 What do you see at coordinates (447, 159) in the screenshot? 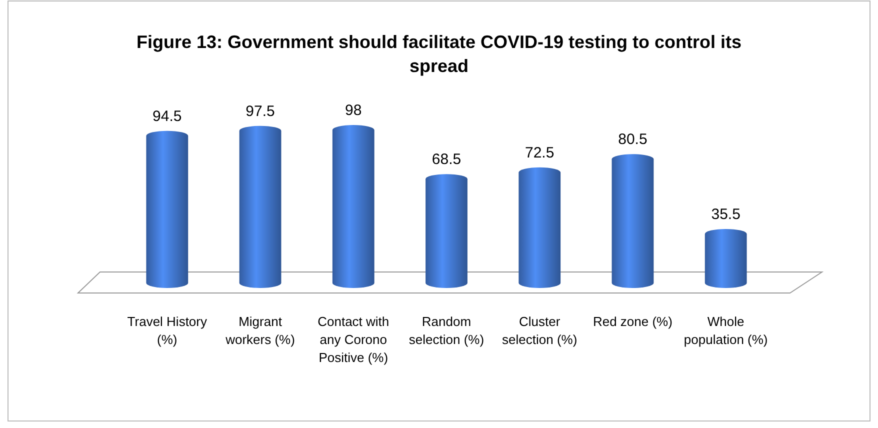
I see `data-label: 68.5` at bounding box center [447, 159].